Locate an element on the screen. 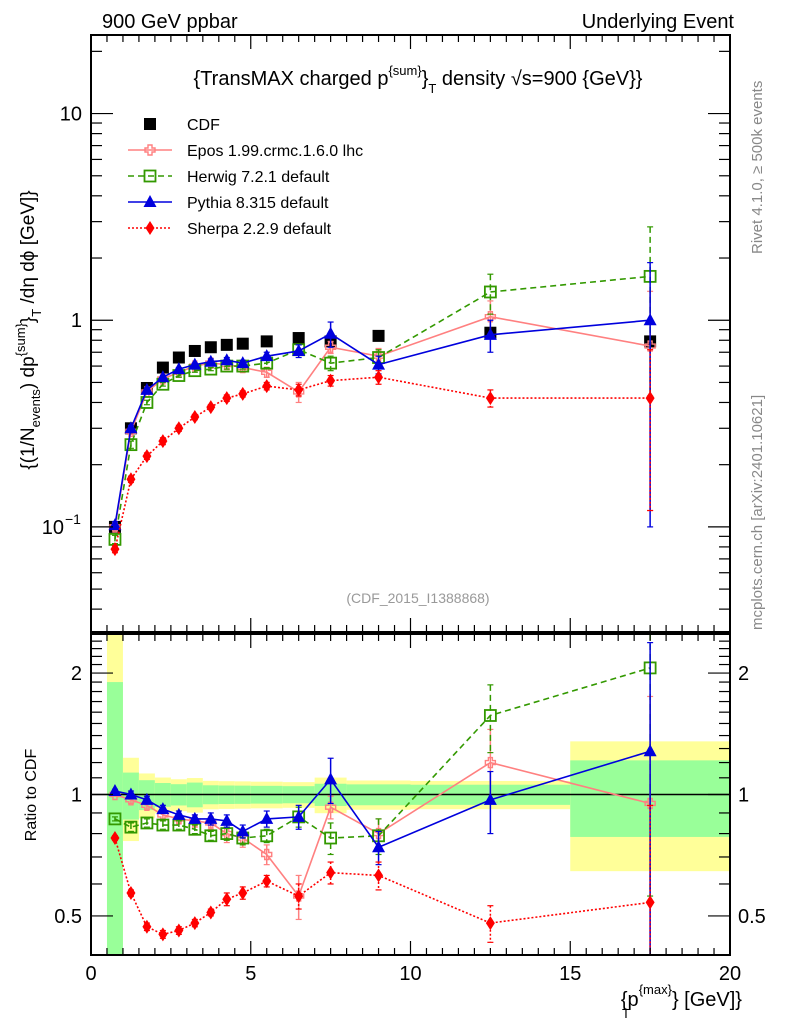  x-axis-label-sub: T is located at coordinates (626, 1013).